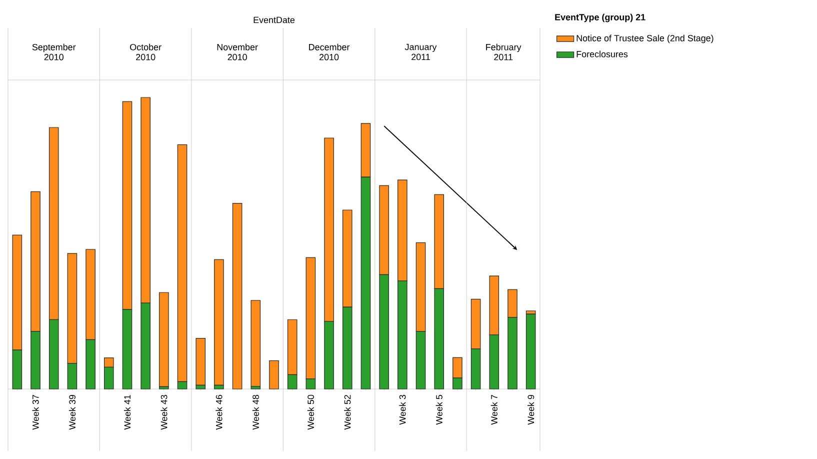 The width and height of the screenshot is (817, 459). I want to click on x-tick-label: Week 9, so click(531, 409).